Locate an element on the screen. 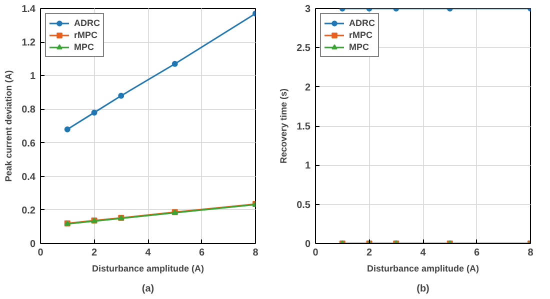  y-tick-label: 0.5 is located at coordinates (303, 205).